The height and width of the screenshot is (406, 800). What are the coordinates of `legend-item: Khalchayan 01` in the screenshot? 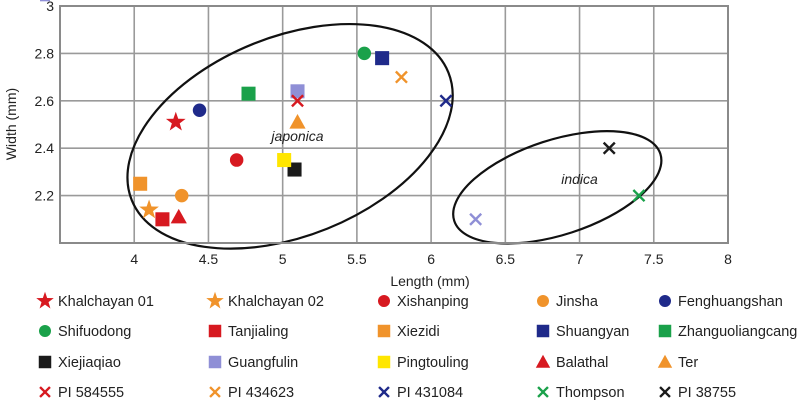 It's located at (95, 300).